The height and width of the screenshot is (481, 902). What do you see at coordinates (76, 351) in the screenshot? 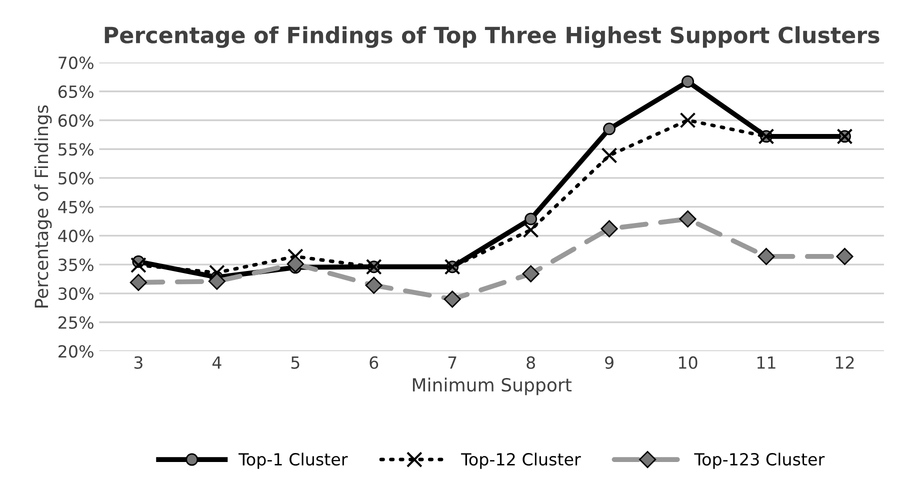
I see `y-tick-label: 20%` at bounding box center [76, 351].